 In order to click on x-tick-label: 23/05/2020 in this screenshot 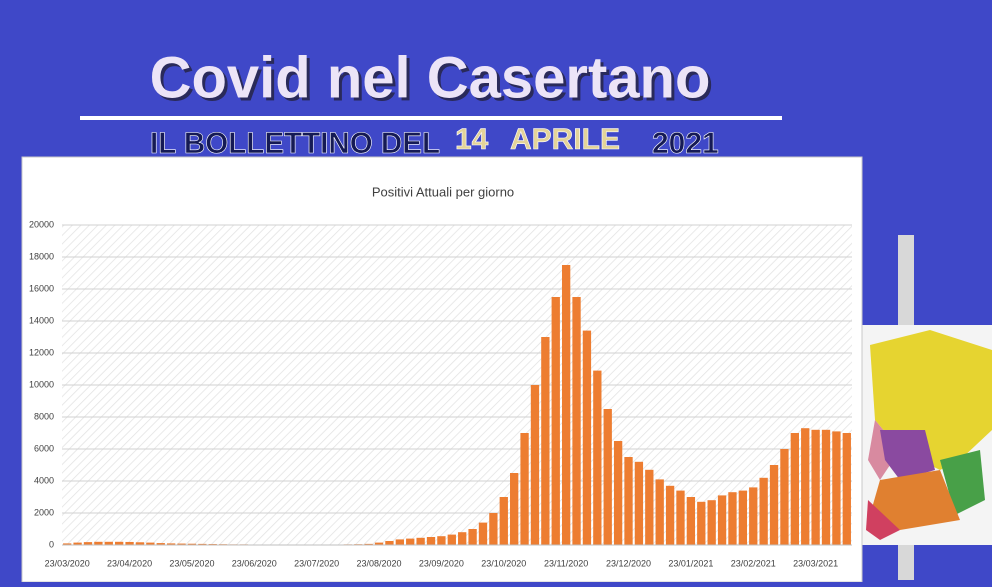, I will do `click(191, 563)`.